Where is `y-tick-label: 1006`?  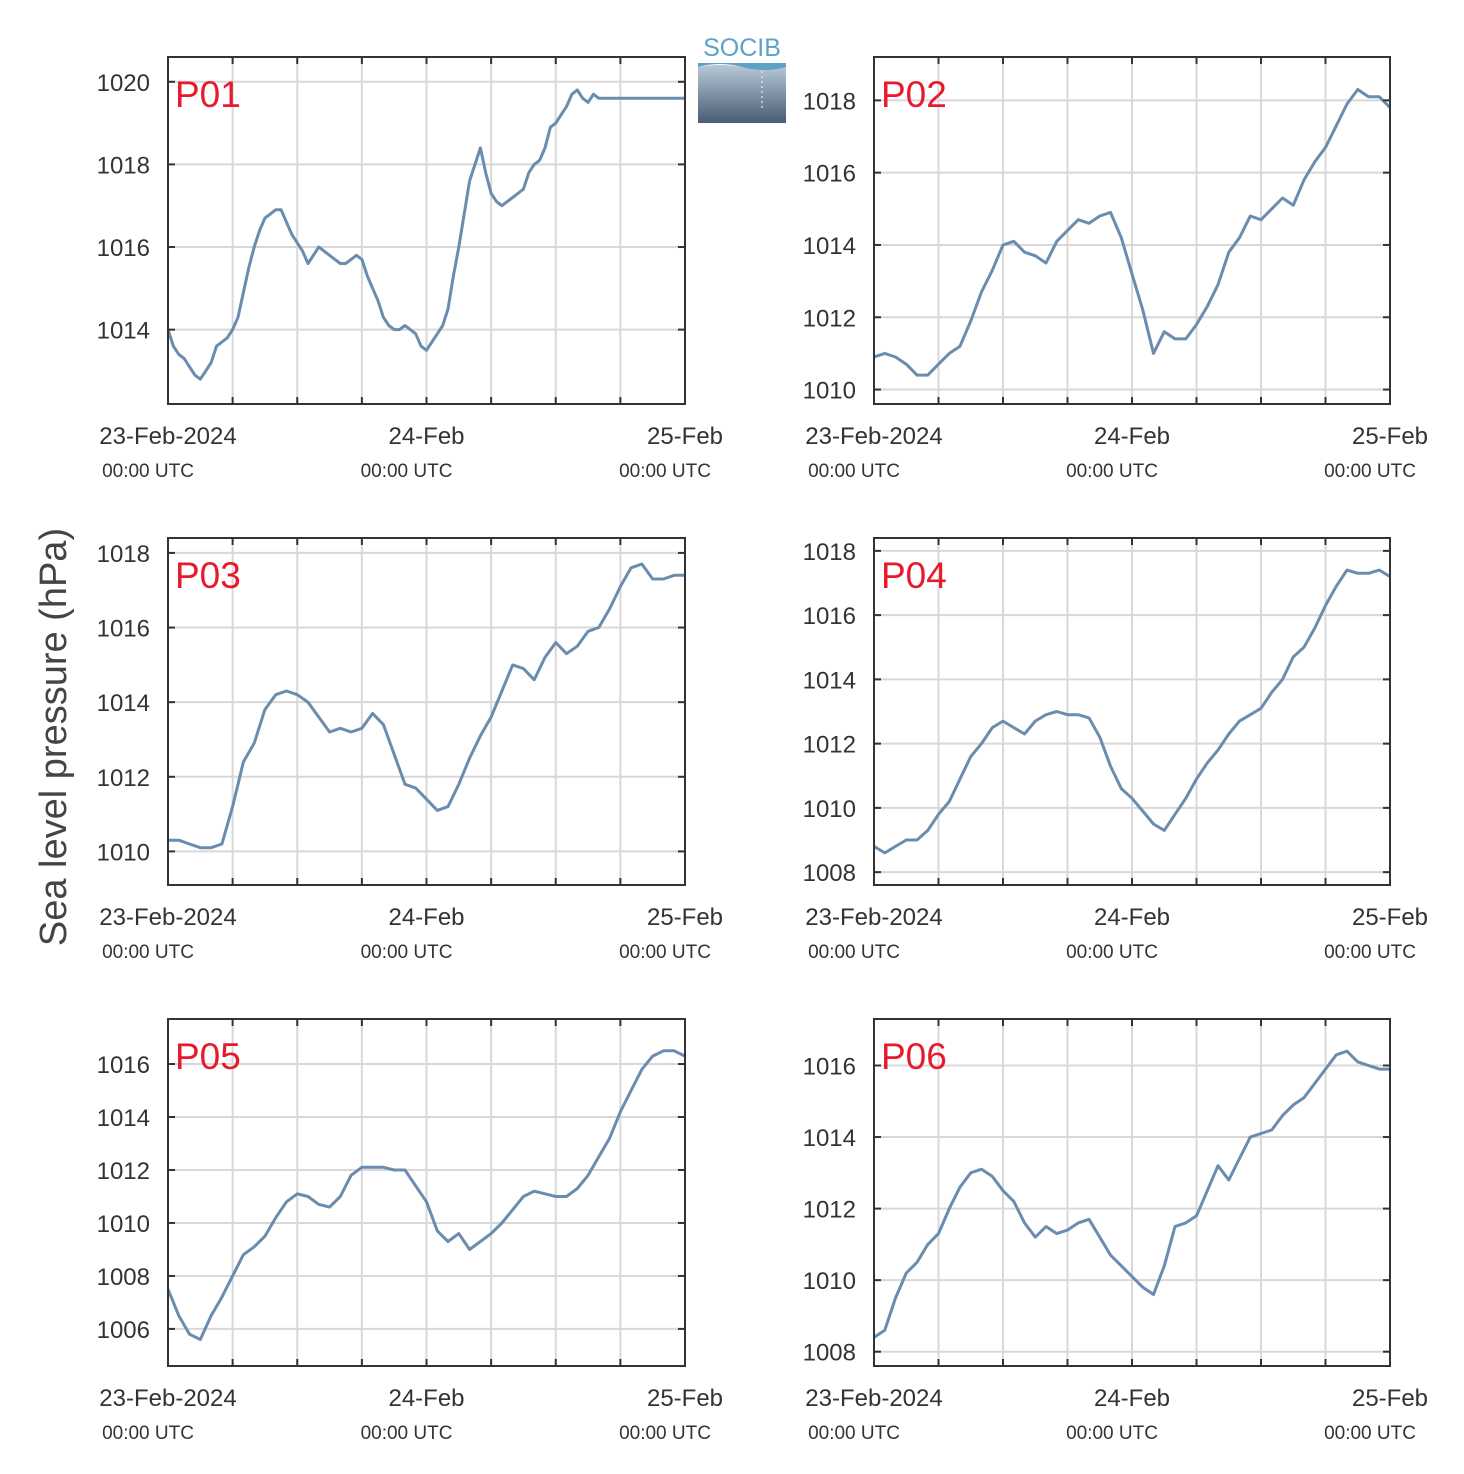 y-tick-label: 1006 is located at coordinates (123, 1330).